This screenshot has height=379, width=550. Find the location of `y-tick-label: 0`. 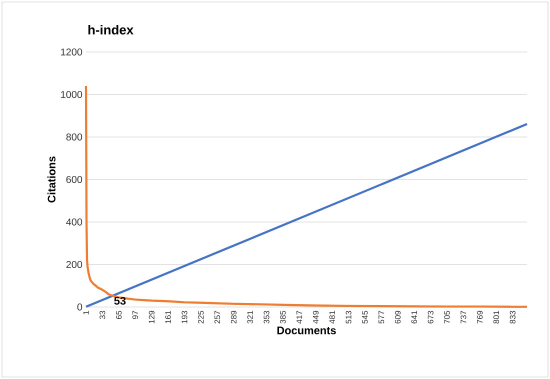

y-tick-label: 0 is located at coordinates (79, 307).